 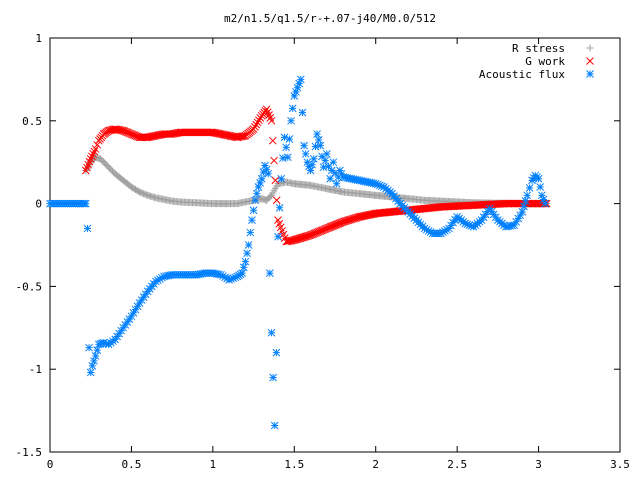 I want to click on x-tick-label: 1.5, so click(x=294, y=464).